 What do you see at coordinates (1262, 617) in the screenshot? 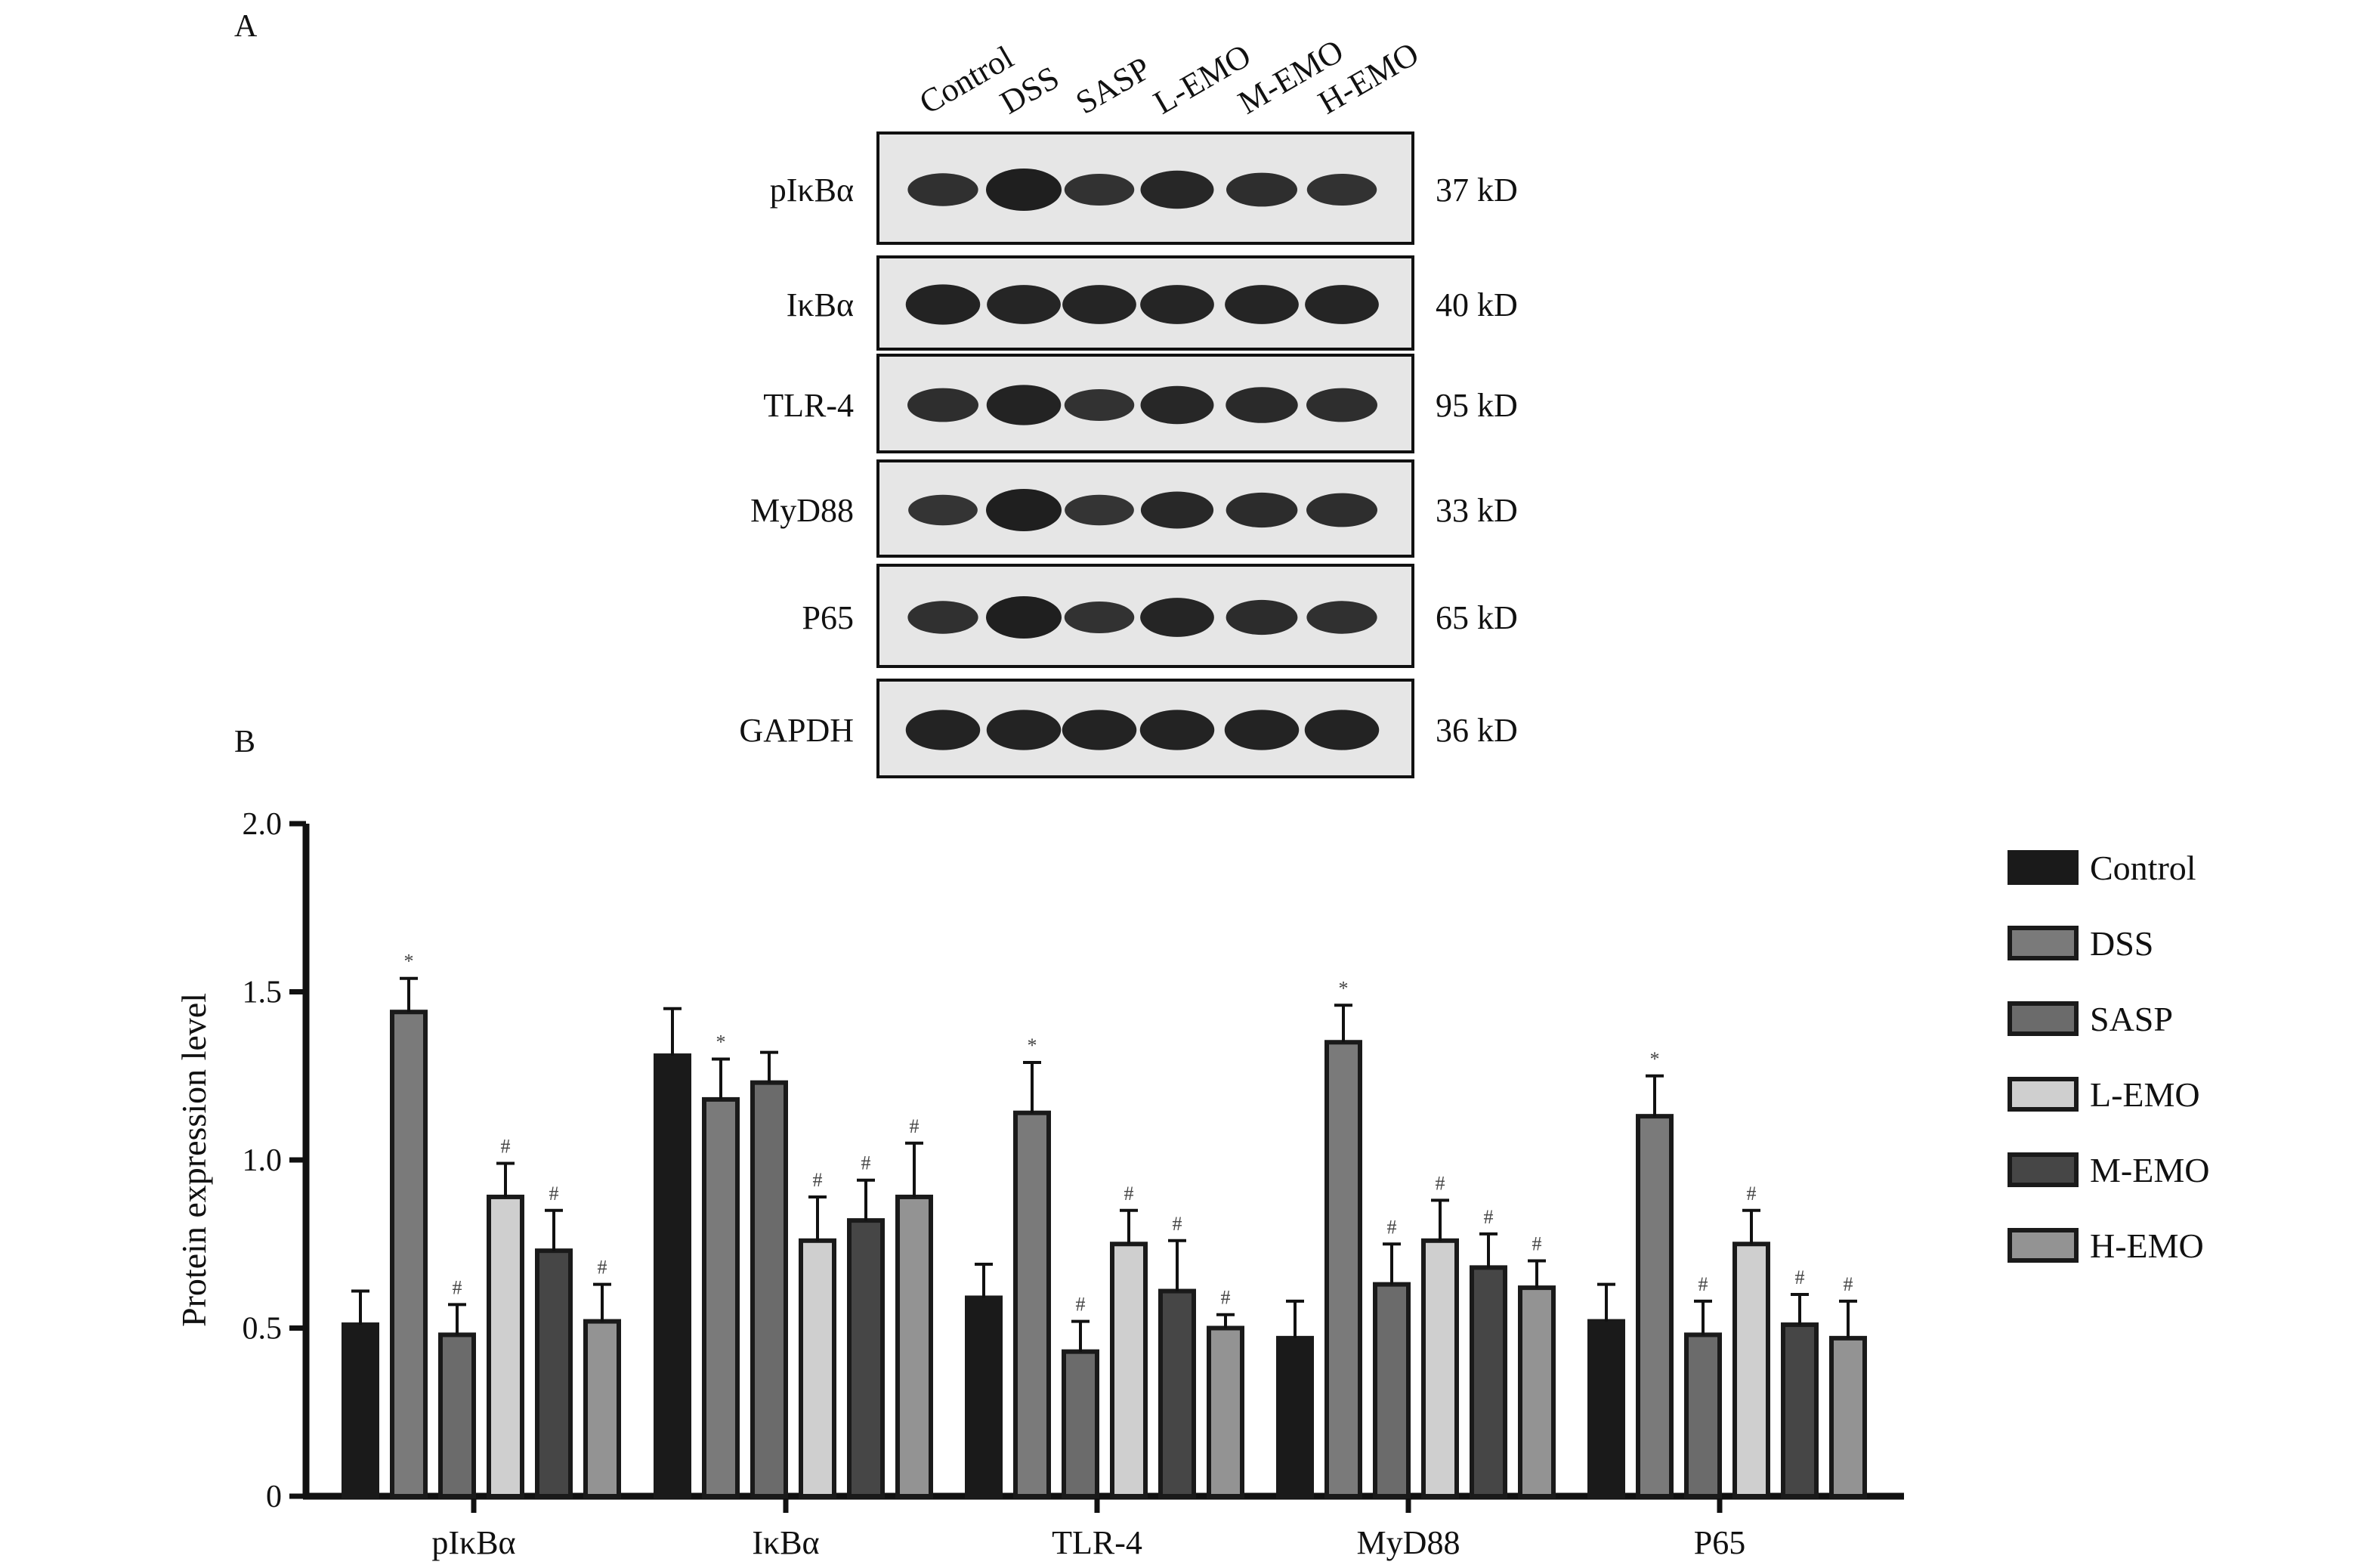
I see `band-p65-m-emo` at bounding box center [1262, 617].